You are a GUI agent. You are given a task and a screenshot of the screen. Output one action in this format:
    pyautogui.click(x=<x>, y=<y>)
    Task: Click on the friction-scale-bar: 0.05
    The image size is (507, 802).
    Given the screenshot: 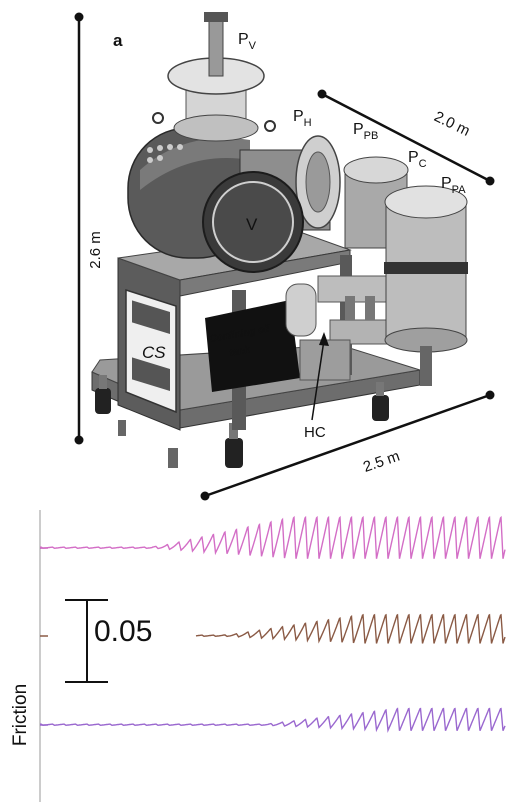 What is the action you would take?
    pyautogui.click(x=108, y=641)
    